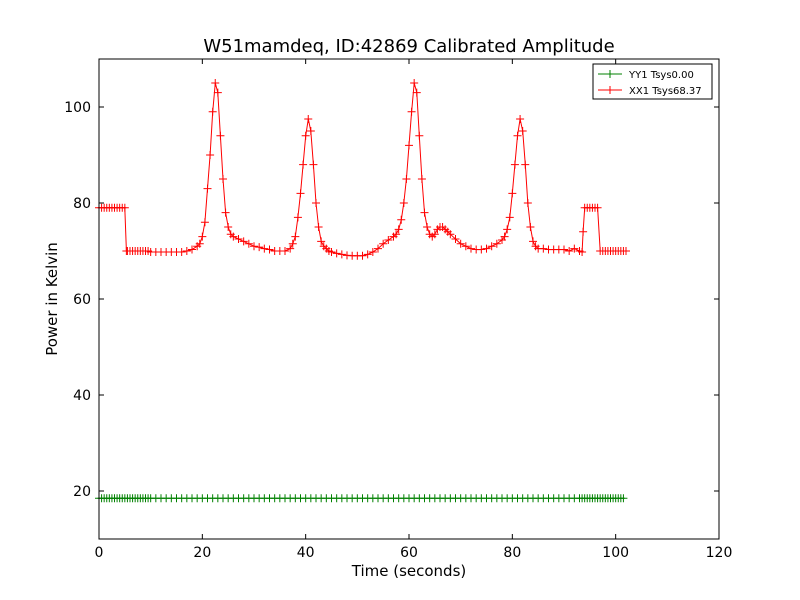  What do you see at coordinates (719, 553) in the screenshot?
I see `x-tick-label: 120` at bounding box center [719, 553].